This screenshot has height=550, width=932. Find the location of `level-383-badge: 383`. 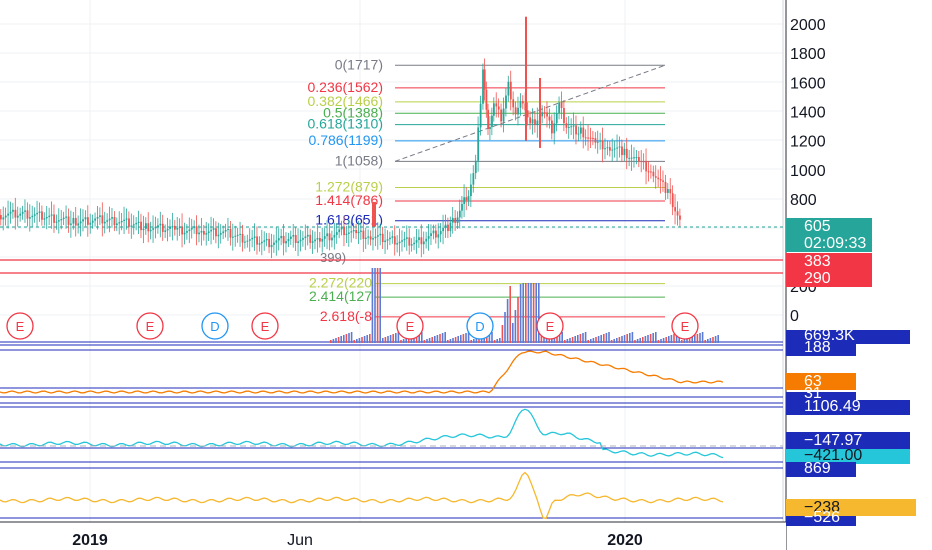

level-383-badge: 383 is located at coordinates (829, 261).